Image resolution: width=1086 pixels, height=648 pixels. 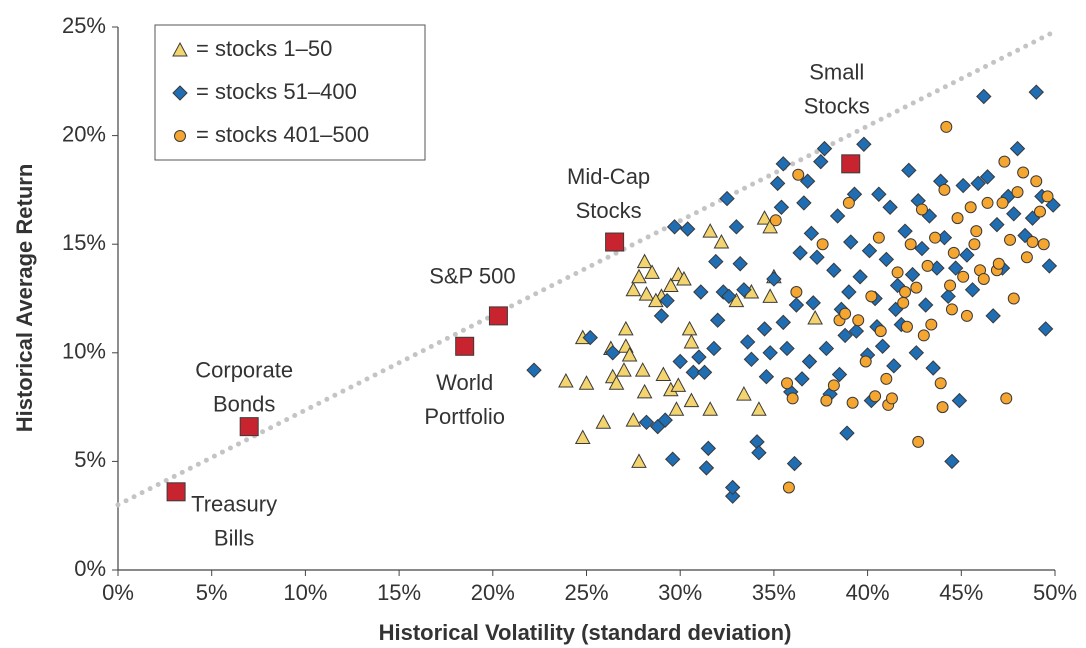 What do you see at coordinates (868, 592) in the screenshot?
I see `x-tick-label: 40%` at bounding box center [868, 592].